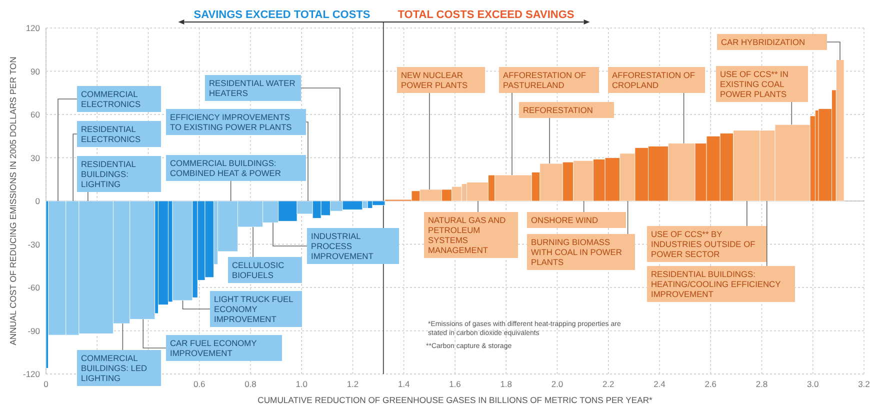 This screenshot has width=870, height=409. What do you see at coordinates (352, 384) in the screenshot?
I see `x-tick-label: 1.2` at bounding box center [352, 384].